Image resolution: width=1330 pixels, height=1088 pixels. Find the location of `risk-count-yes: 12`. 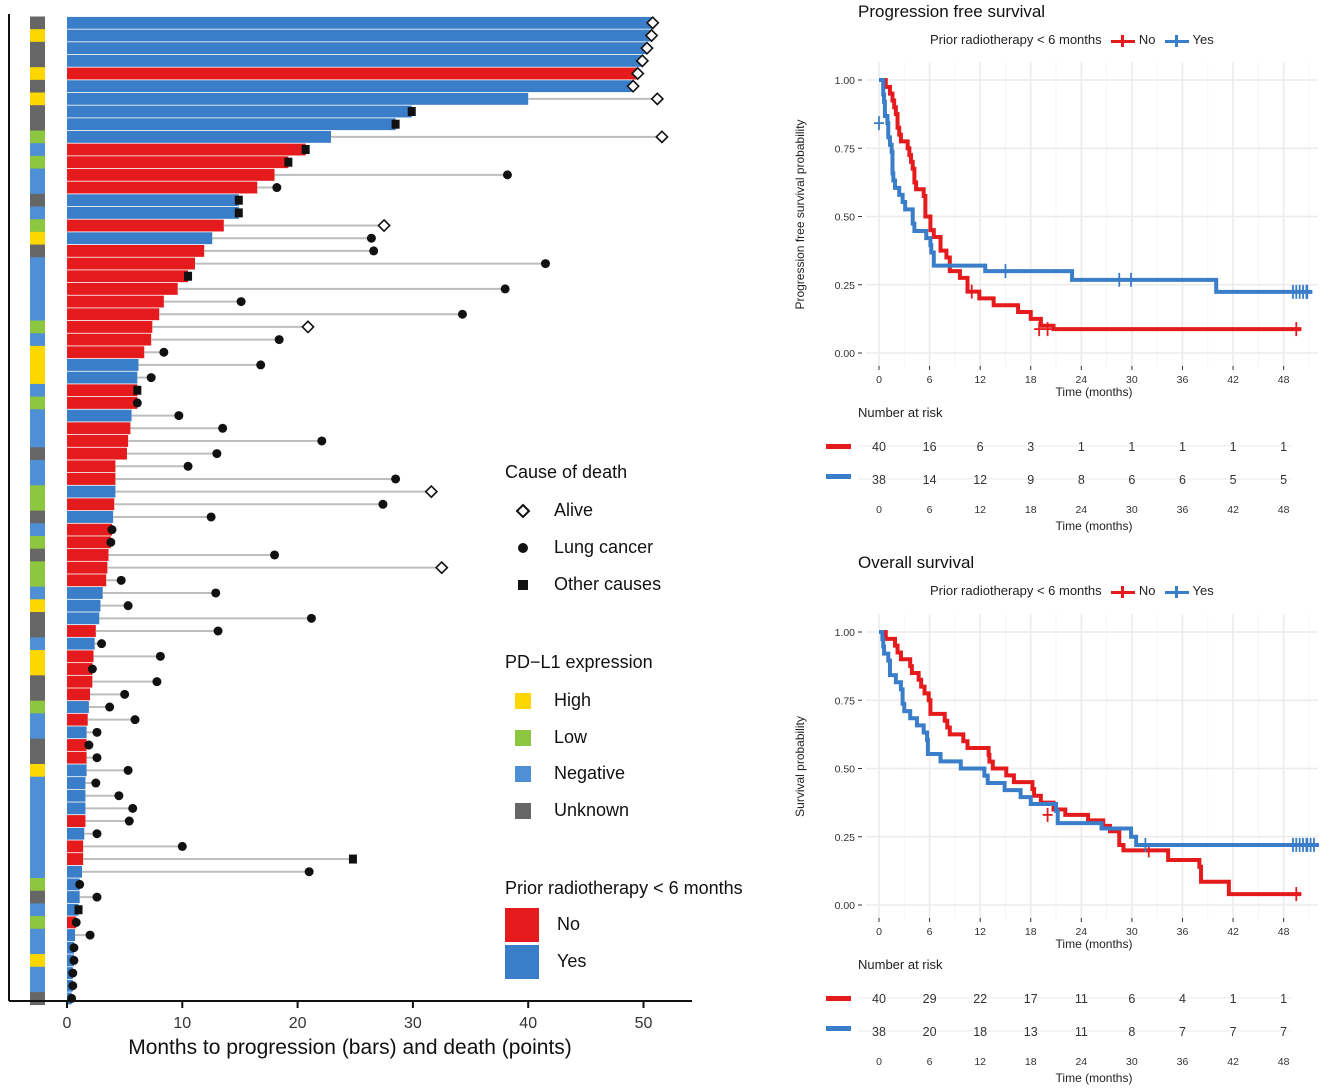

risk-count-yes: 12 is located at coordinates (980, 480).